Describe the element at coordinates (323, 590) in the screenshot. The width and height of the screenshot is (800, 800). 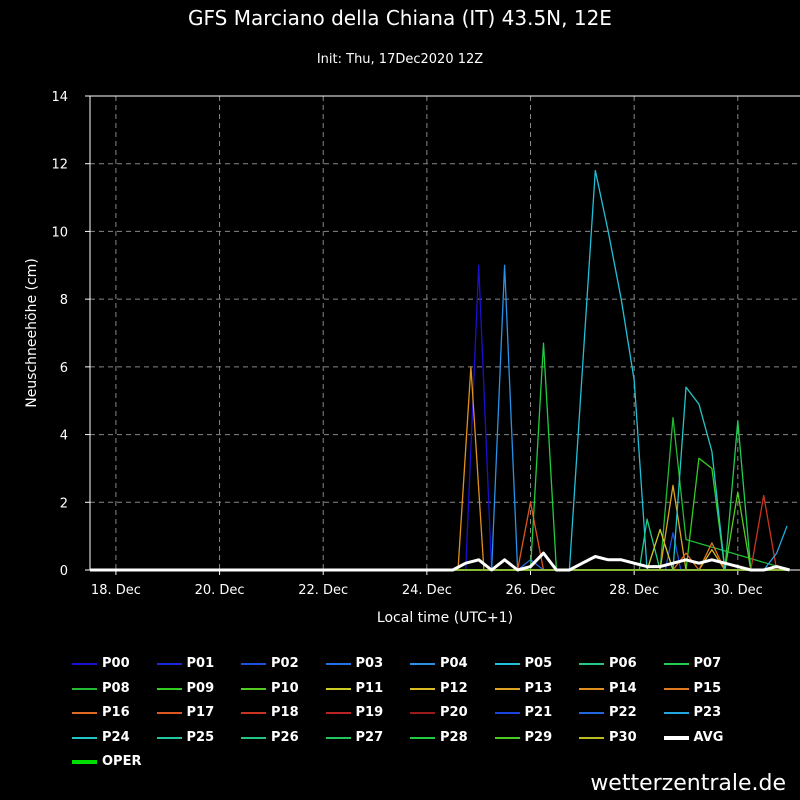
I see `x-tick-label: 22. Dec` at that location.